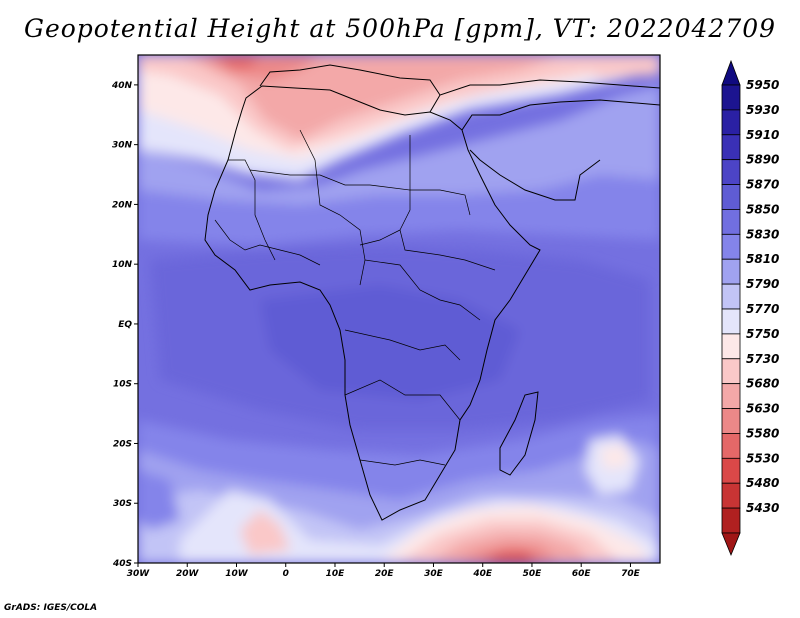  Describe the element at coordinates (762, 508) in the screenshot. I see `colorbar-label: 5430` at that location.